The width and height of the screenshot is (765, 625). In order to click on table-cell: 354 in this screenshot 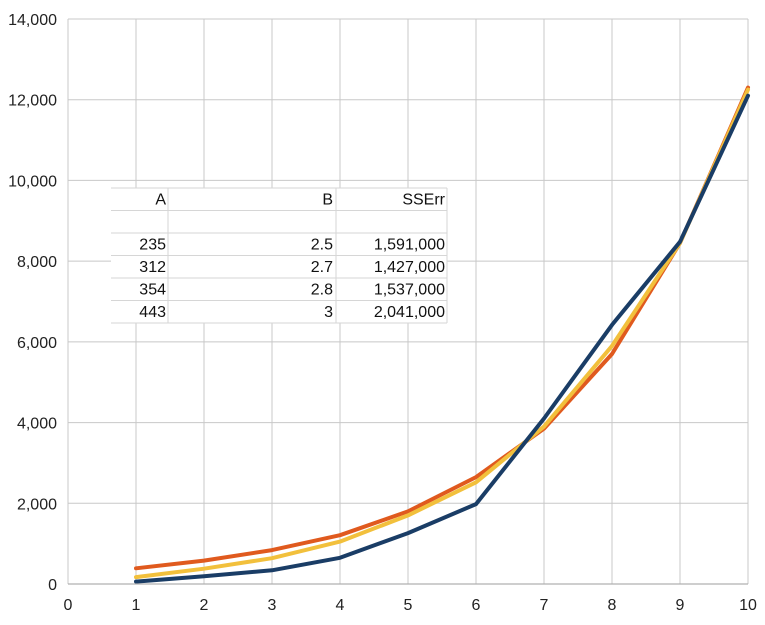, I will do `click(152, 290)`.